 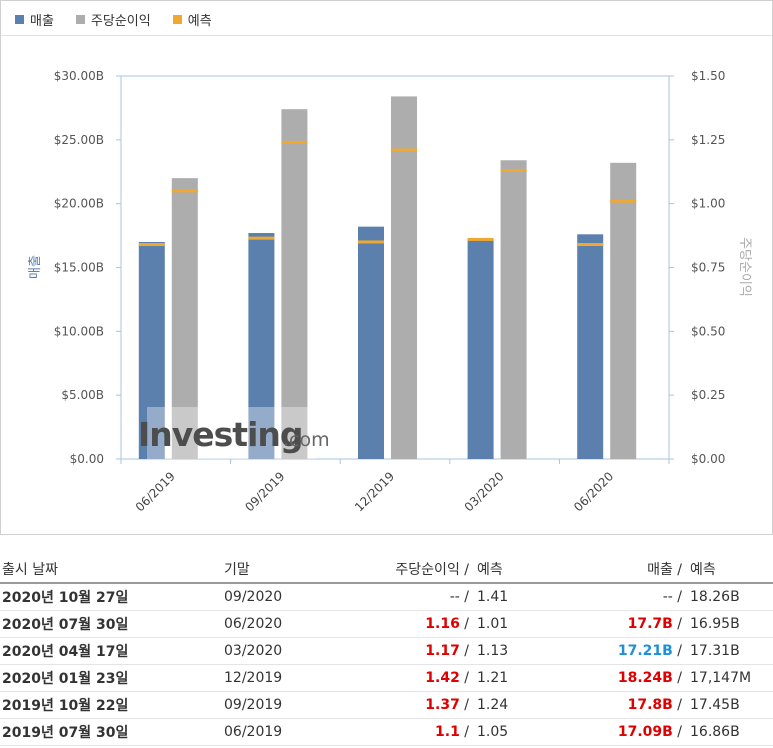 I want to click on header-eps-forecast: 예측, so click(x=520, y=570).